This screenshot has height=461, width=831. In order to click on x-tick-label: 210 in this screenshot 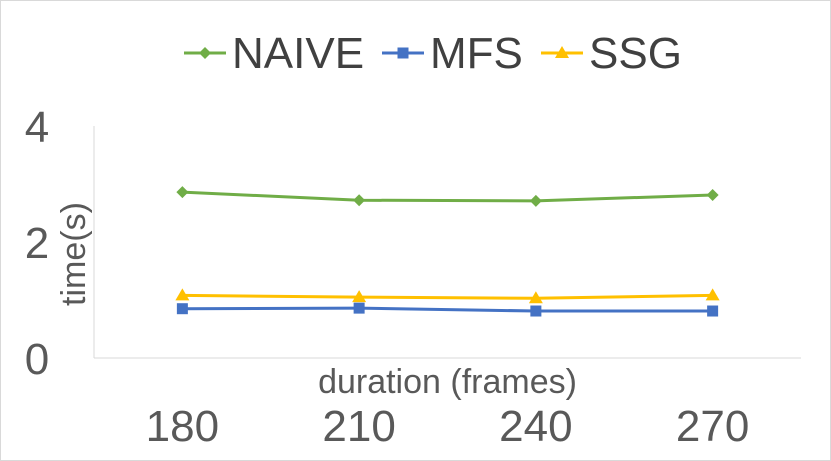, I will do `click(358, 426)`.